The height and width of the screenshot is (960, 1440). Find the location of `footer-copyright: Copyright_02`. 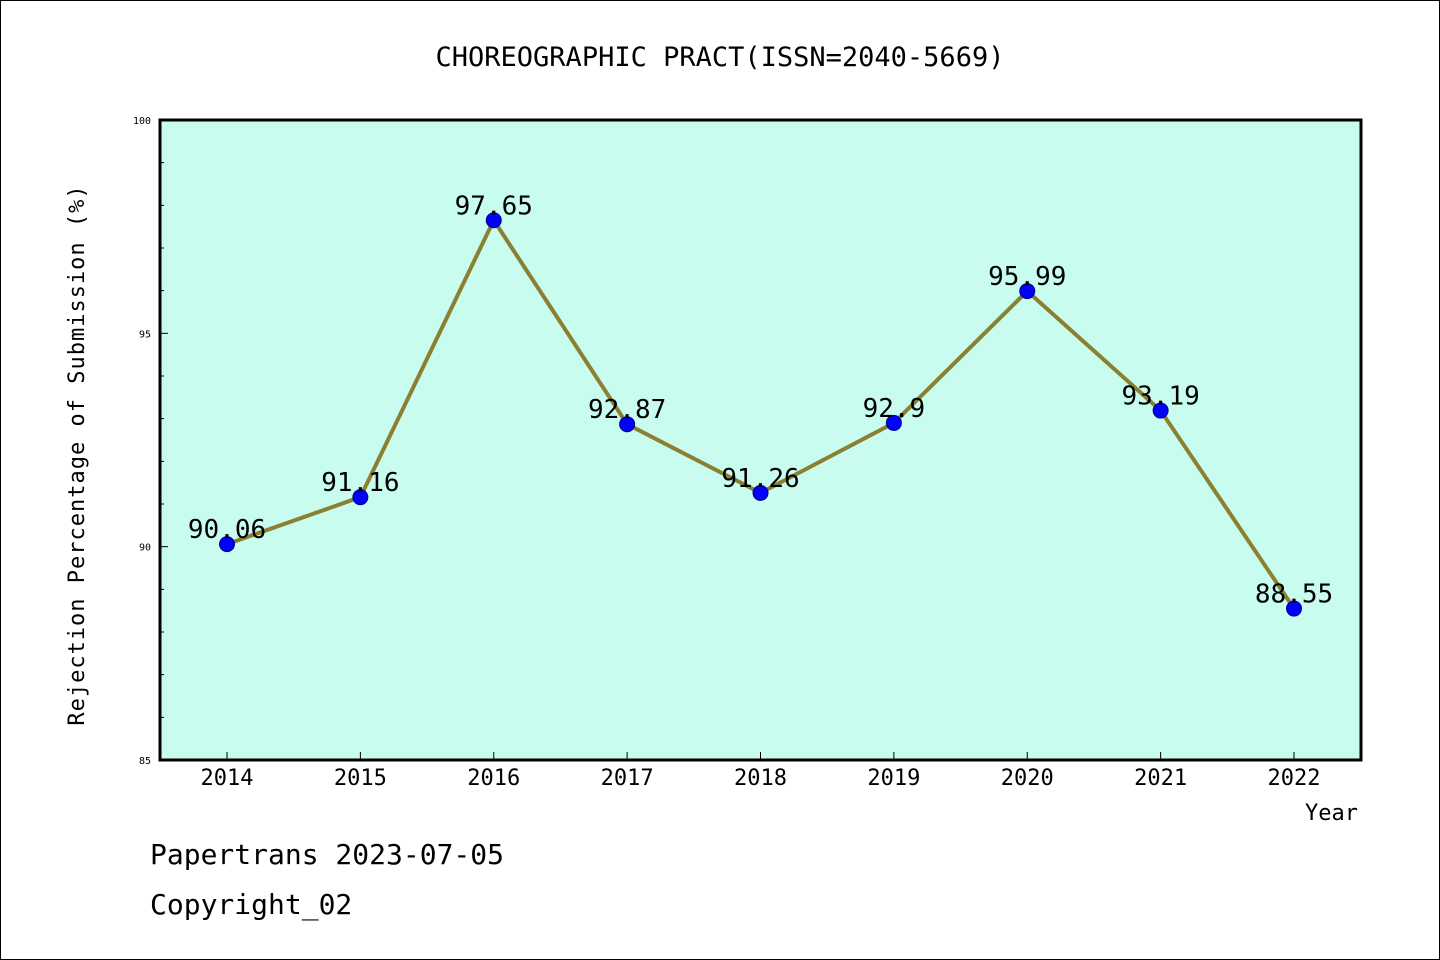

footer-copyright: Copyright_02 is located at coordinates (251, 905).